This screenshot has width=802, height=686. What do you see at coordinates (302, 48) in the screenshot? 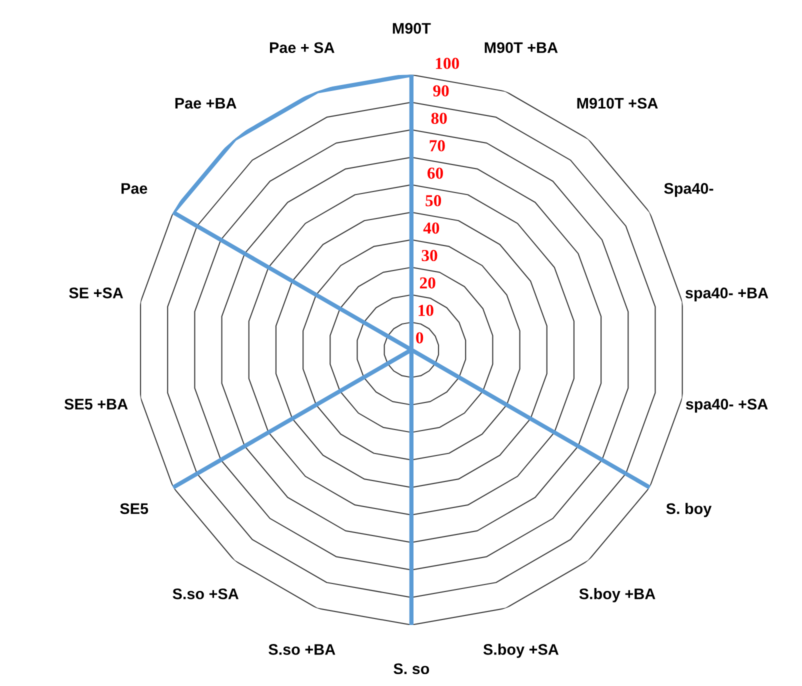
I see `spoke-label: Pae + SA` at bounding box center [302, 48].